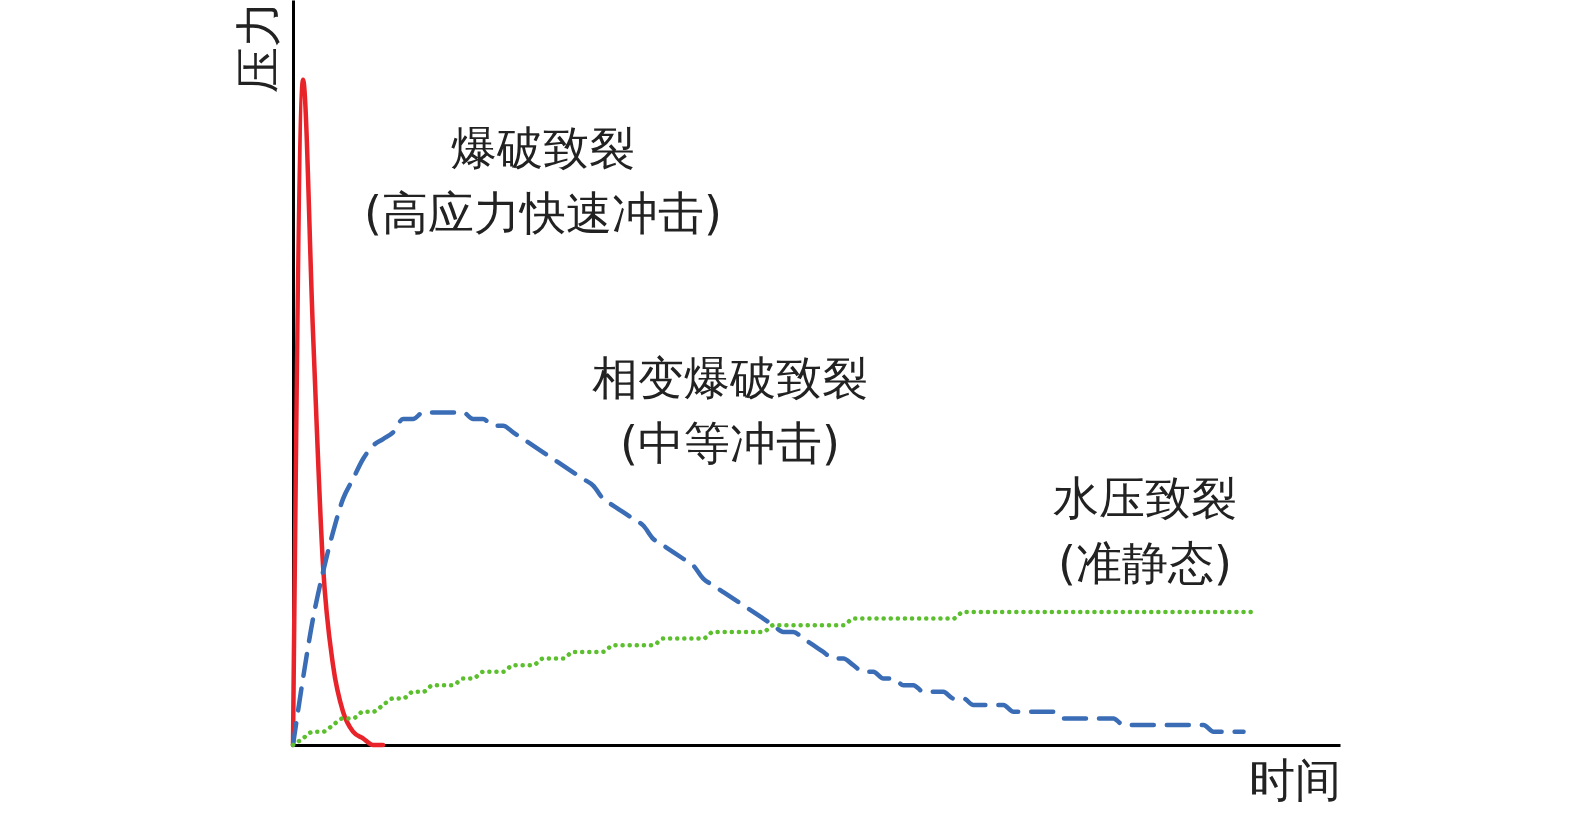 The height and width of the screenshot is (827, 1575). I want to click on series-label: 相变爆破致裂 (中等冲击), so click(730, 410).